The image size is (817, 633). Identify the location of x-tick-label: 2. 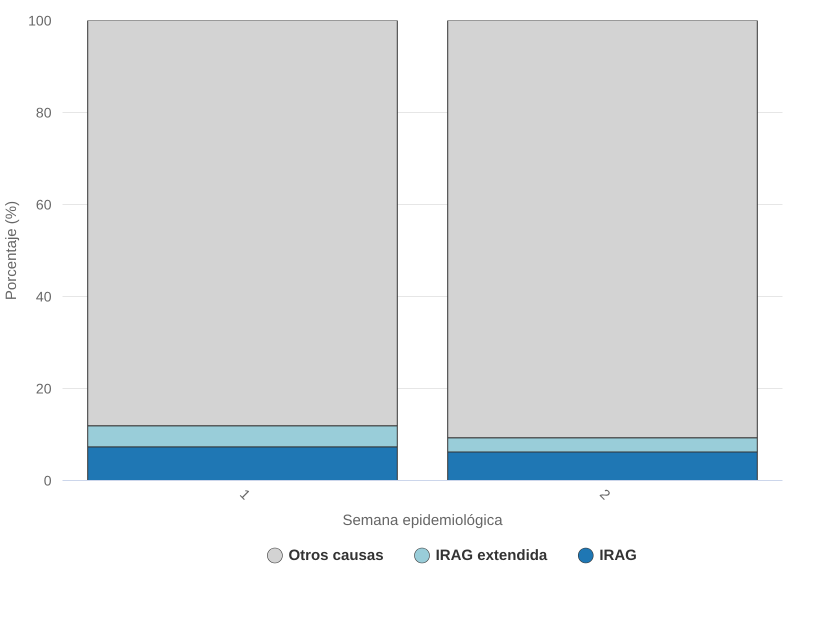
(605, 494).